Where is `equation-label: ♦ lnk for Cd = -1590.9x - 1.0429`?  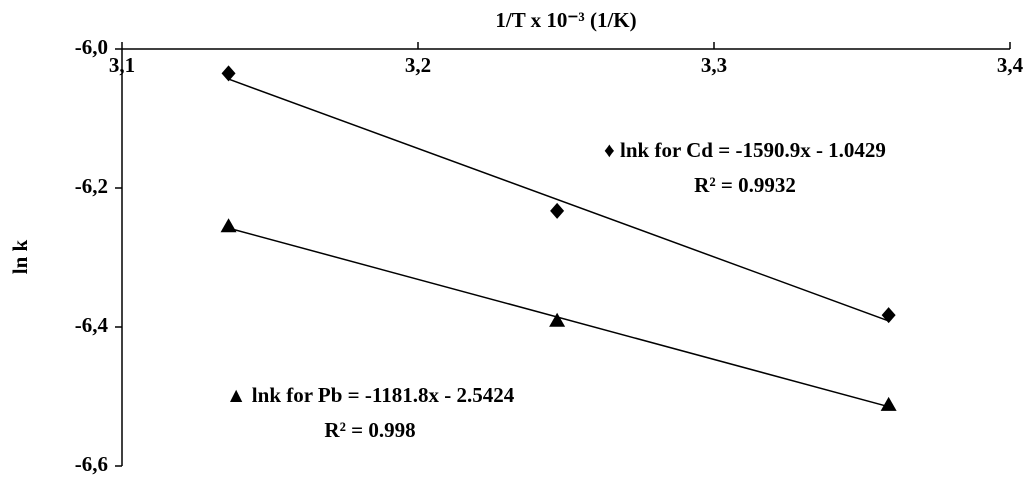
equation-label: ♦ lnk for Cd = -1590.9x - 1.0429 is located at coordinates (745, 150).